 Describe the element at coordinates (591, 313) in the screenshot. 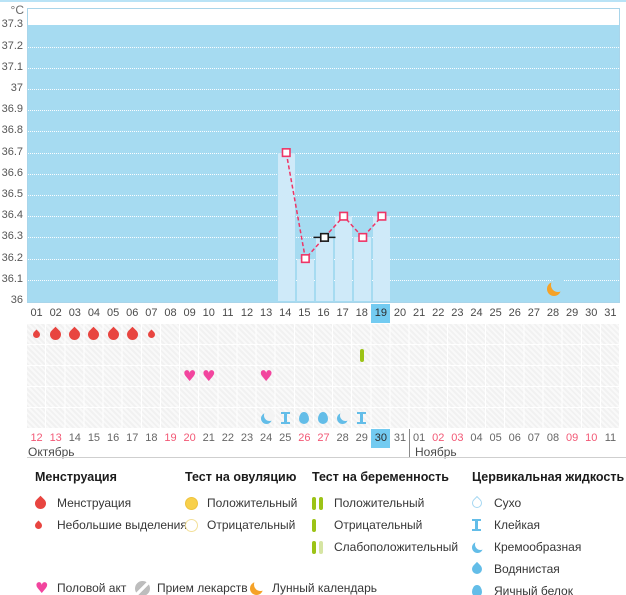

I see `cycle-day-label: 30` at that location.